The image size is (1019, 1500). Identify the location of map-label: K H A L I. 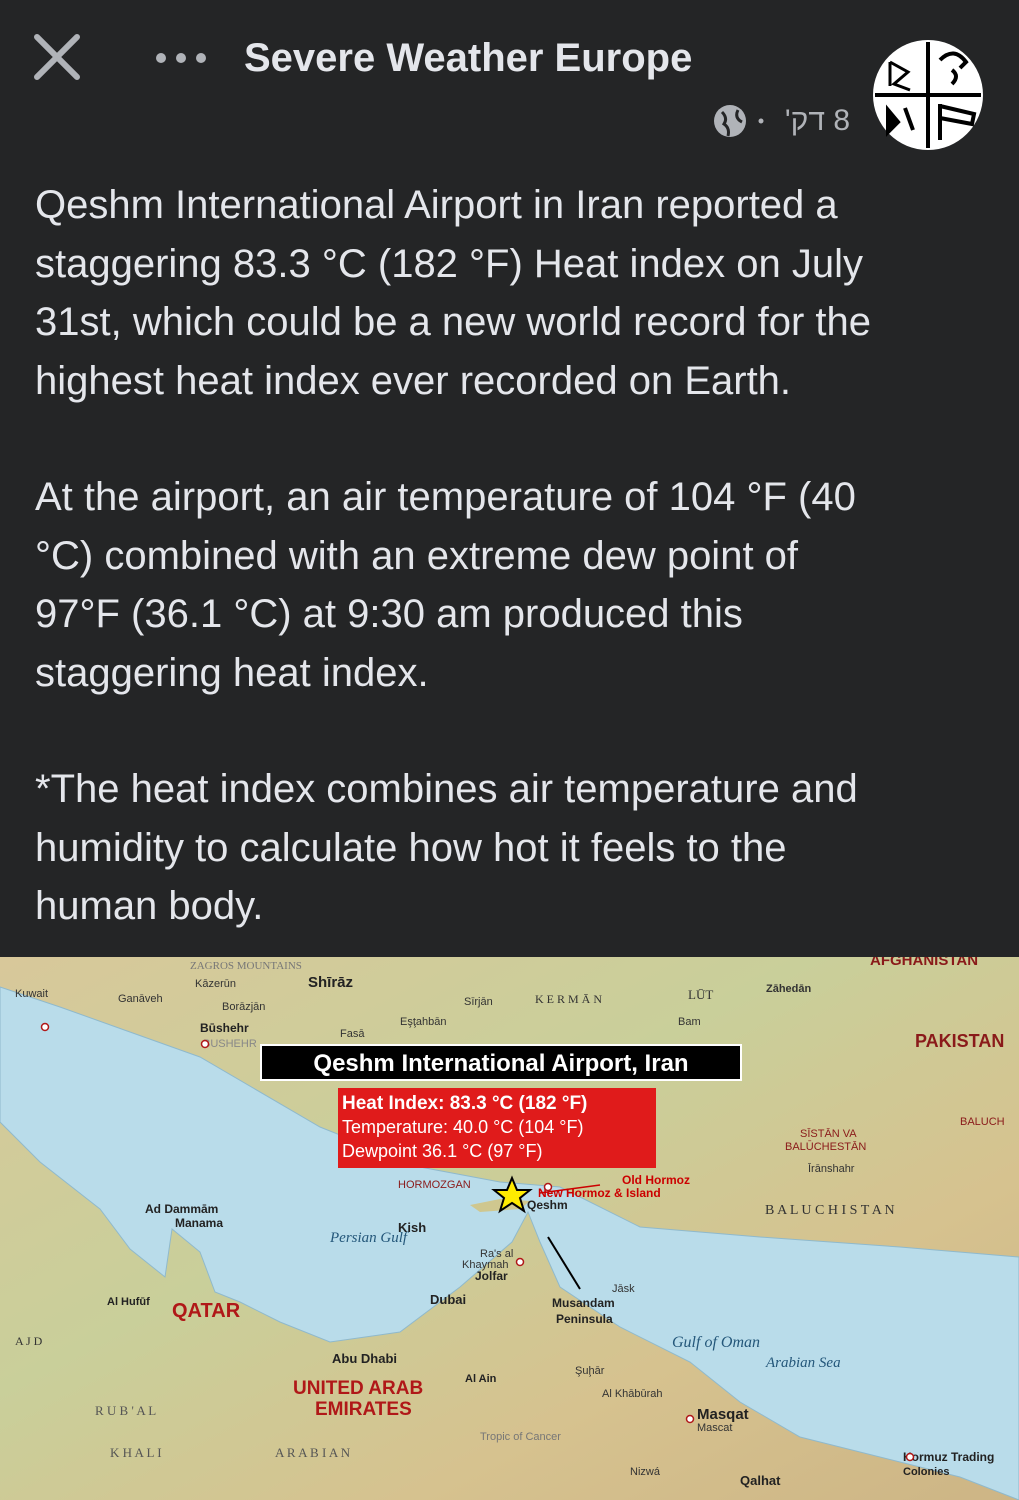
(136, 1452).